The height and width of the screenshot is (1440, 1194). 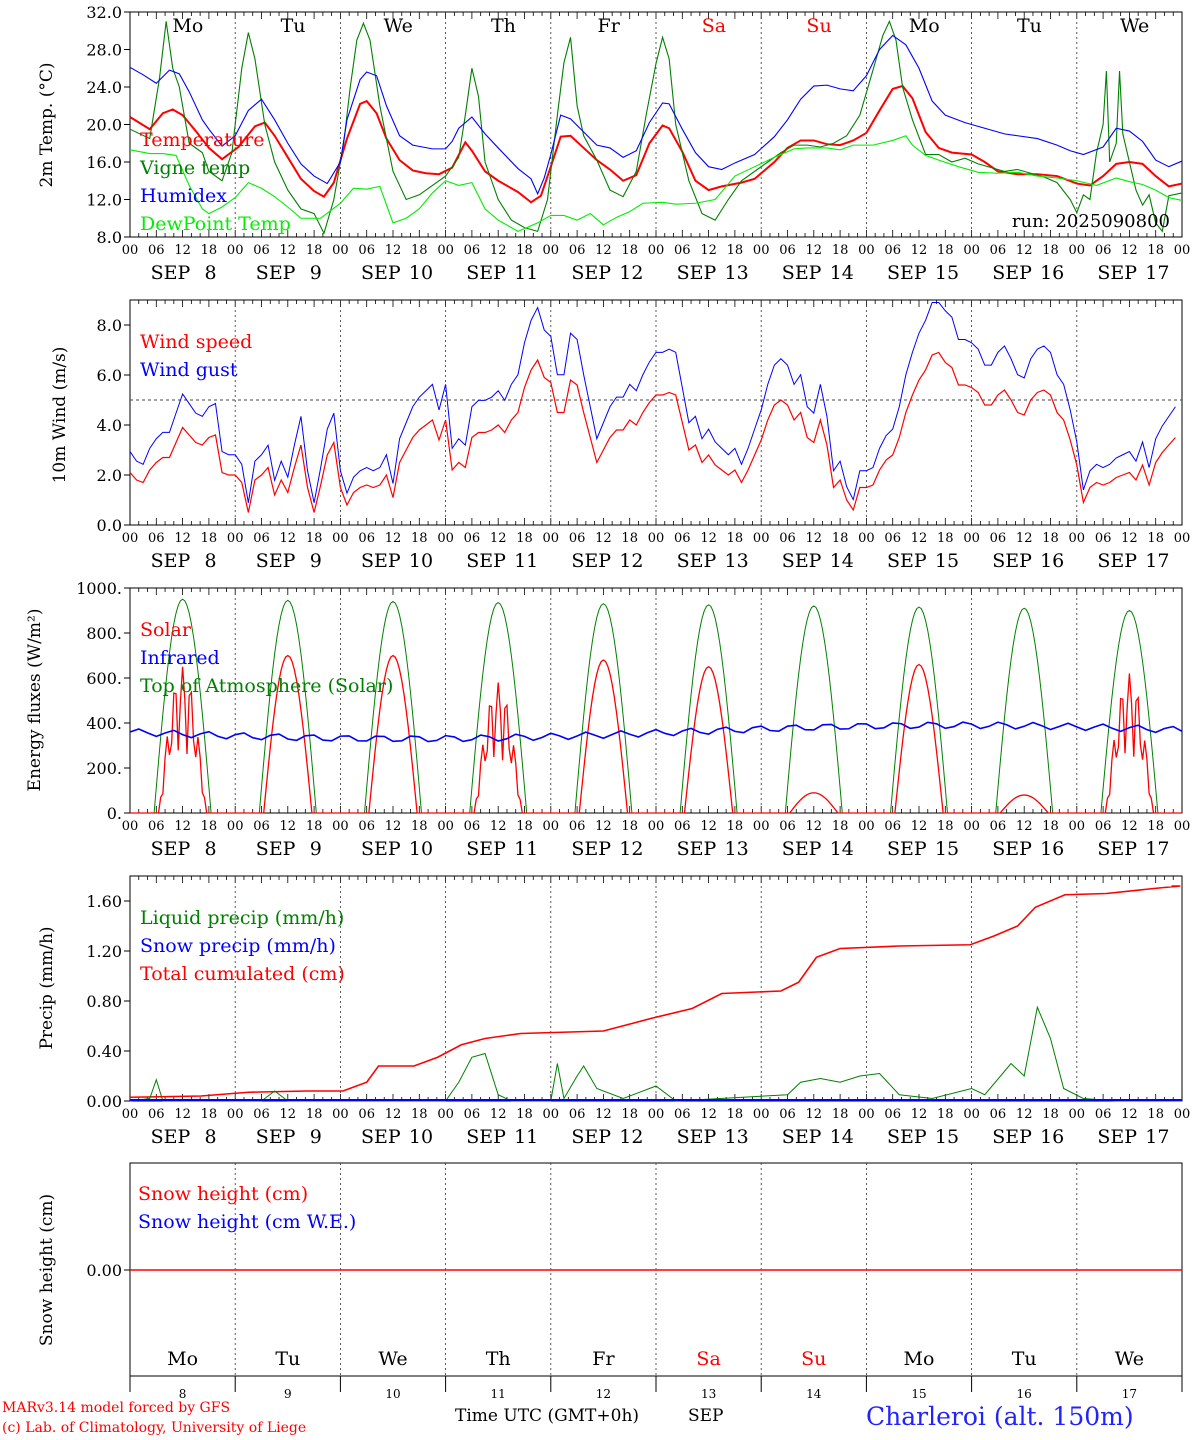 What do you see at coordinates (1157, 849) in the screenshot?
I see `date-day-label: 17` at bounding box center [1157, 849].